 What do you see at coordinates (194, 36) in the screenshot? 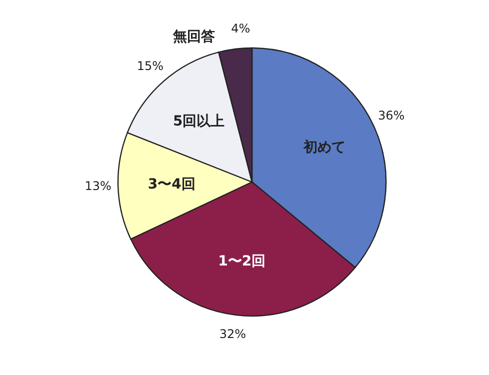
I see `slice-label: 無回答` at bounding box center [194, 36].